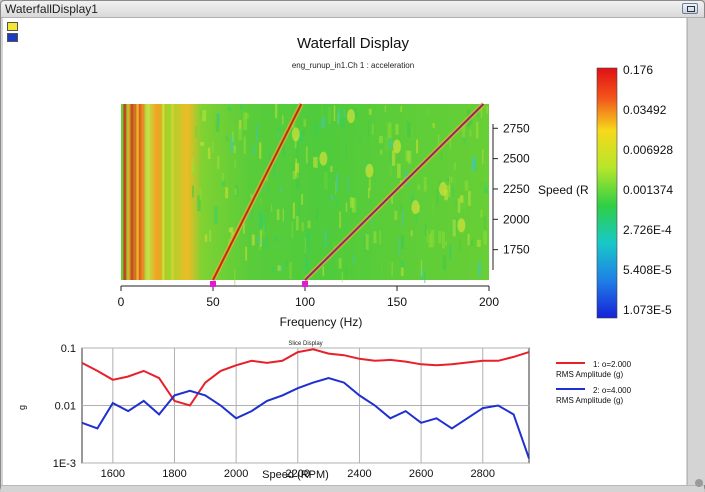 Image resolution: width=705 pixels, height=492 pixels. What do you see at coordinates (607, 193) in the screenshot?
I see `colorbar` at bounding box center [607, 193].